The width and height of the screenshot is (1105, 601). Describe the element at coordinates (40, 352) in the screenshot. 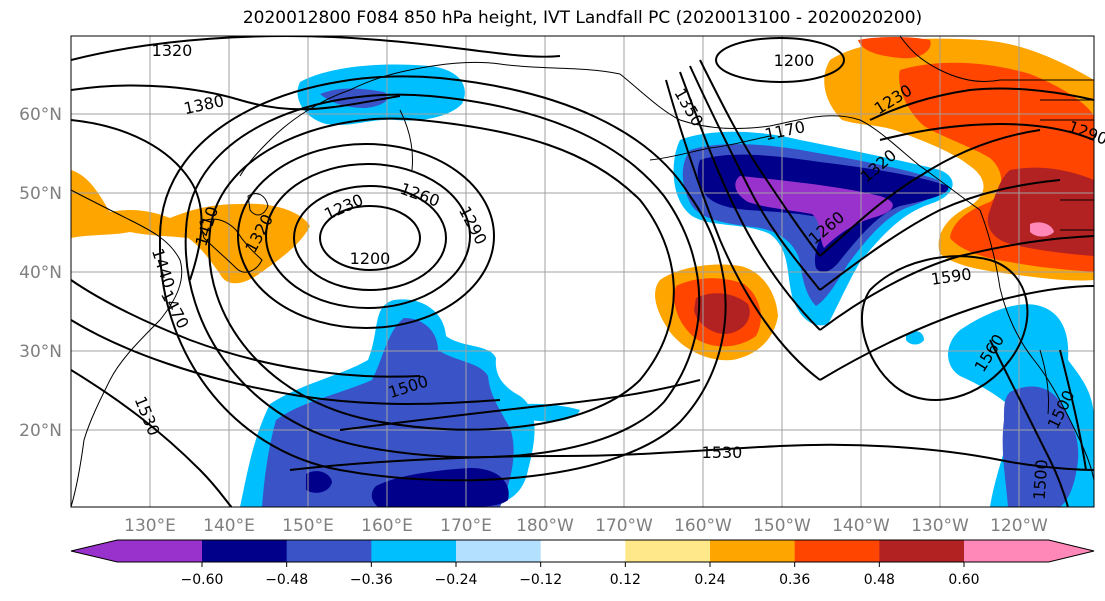

I see `lat-tick-label: 30°N` at that location.